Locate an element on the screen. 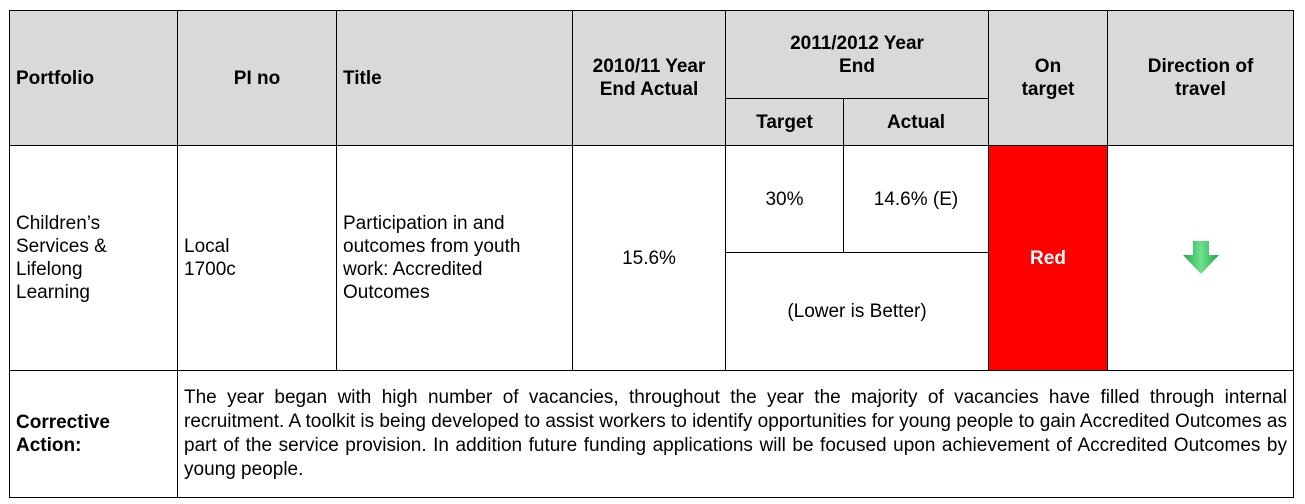 The width and height of the screenshot is (1305, 504). header-cell: 2011/2012 Year End is located at coordinates (857, 54).